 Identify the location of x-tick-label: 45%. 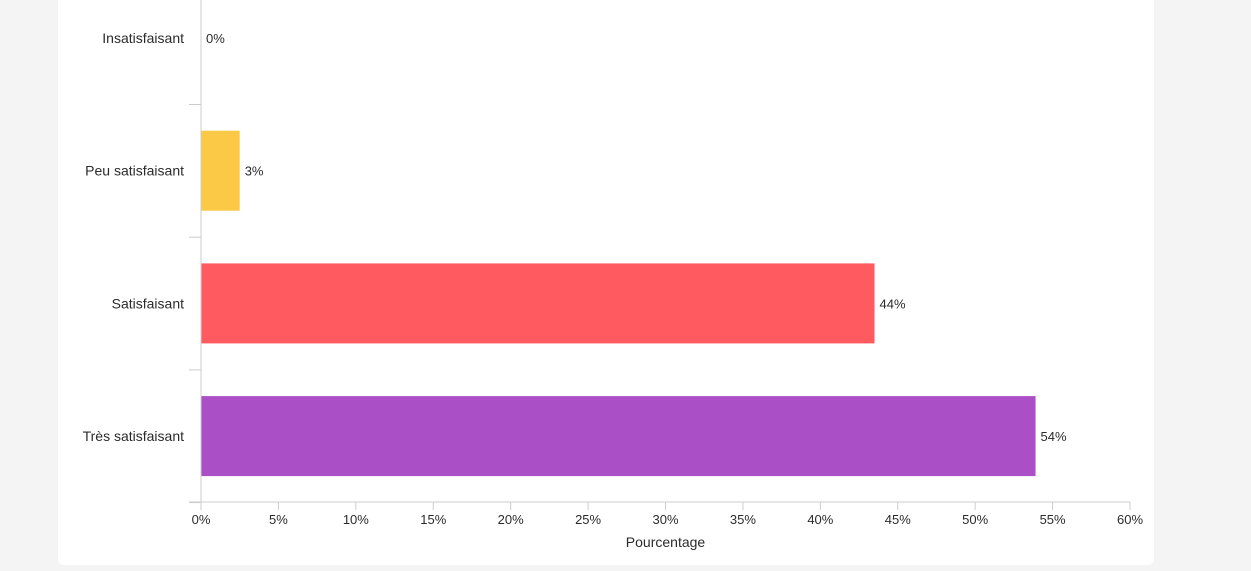
(898, 519).